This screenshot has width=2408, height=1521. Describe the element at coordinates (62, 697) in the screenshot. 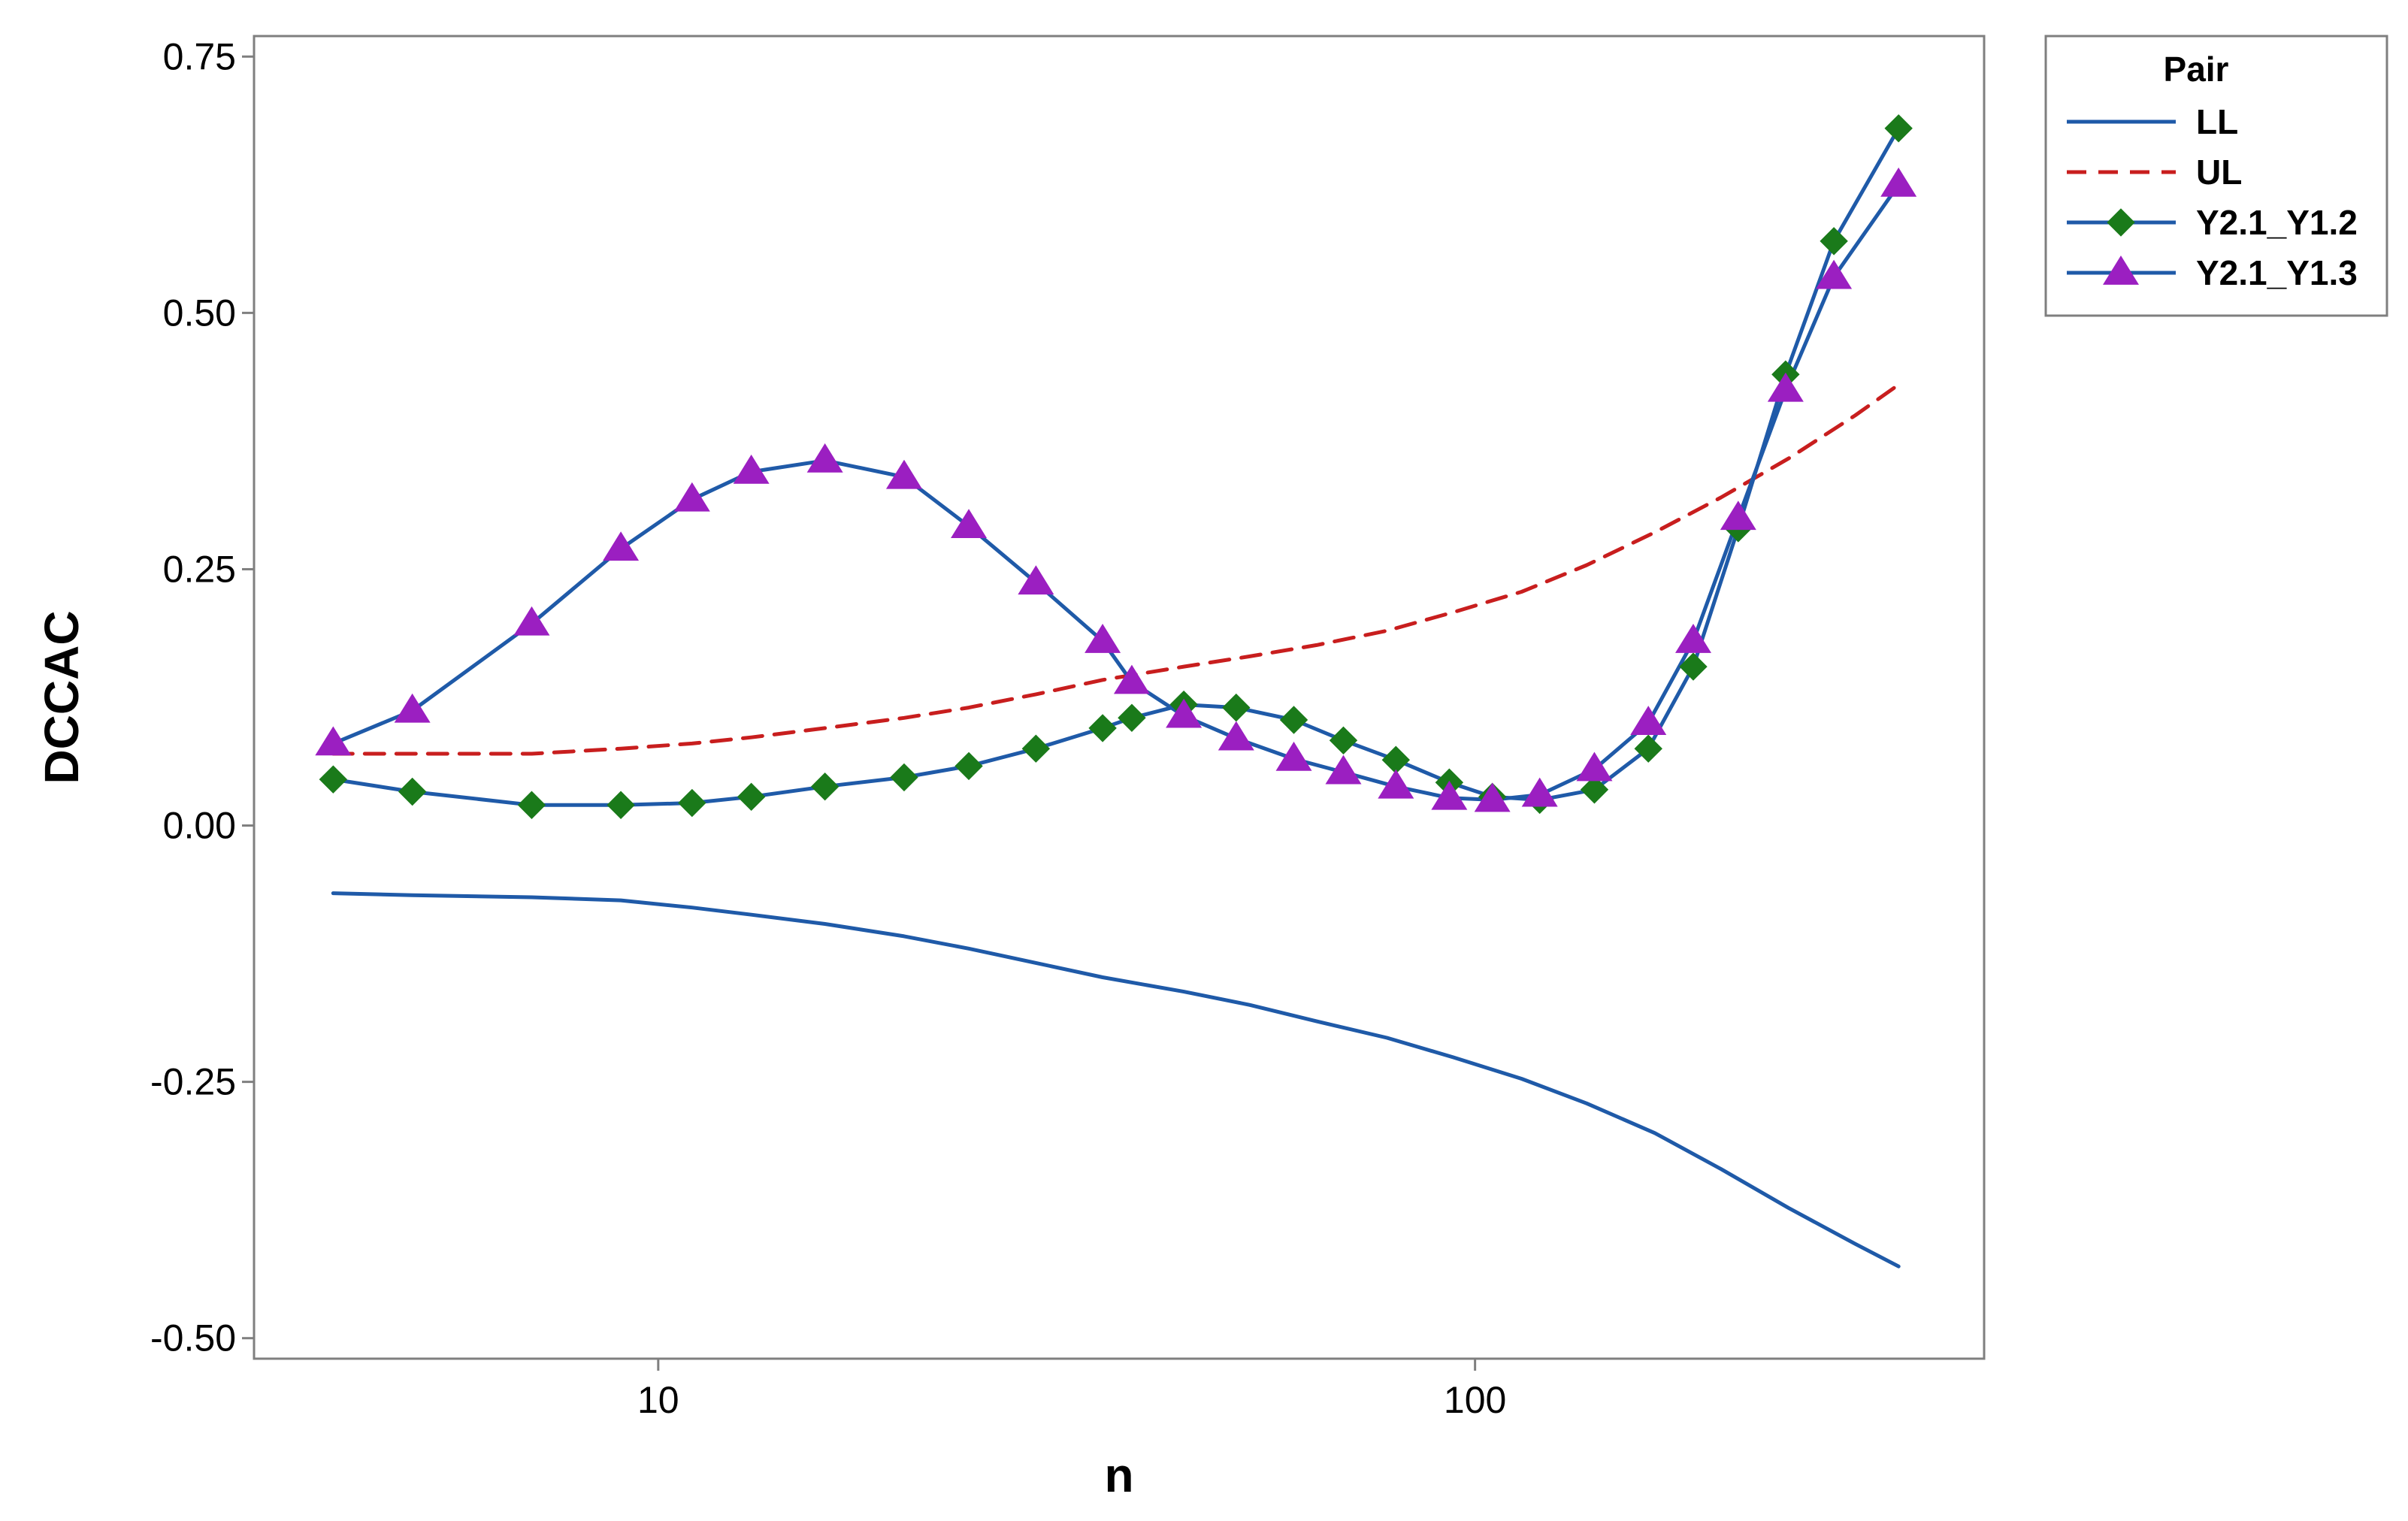

I see `y-axis-title: DCCAC` at that location.